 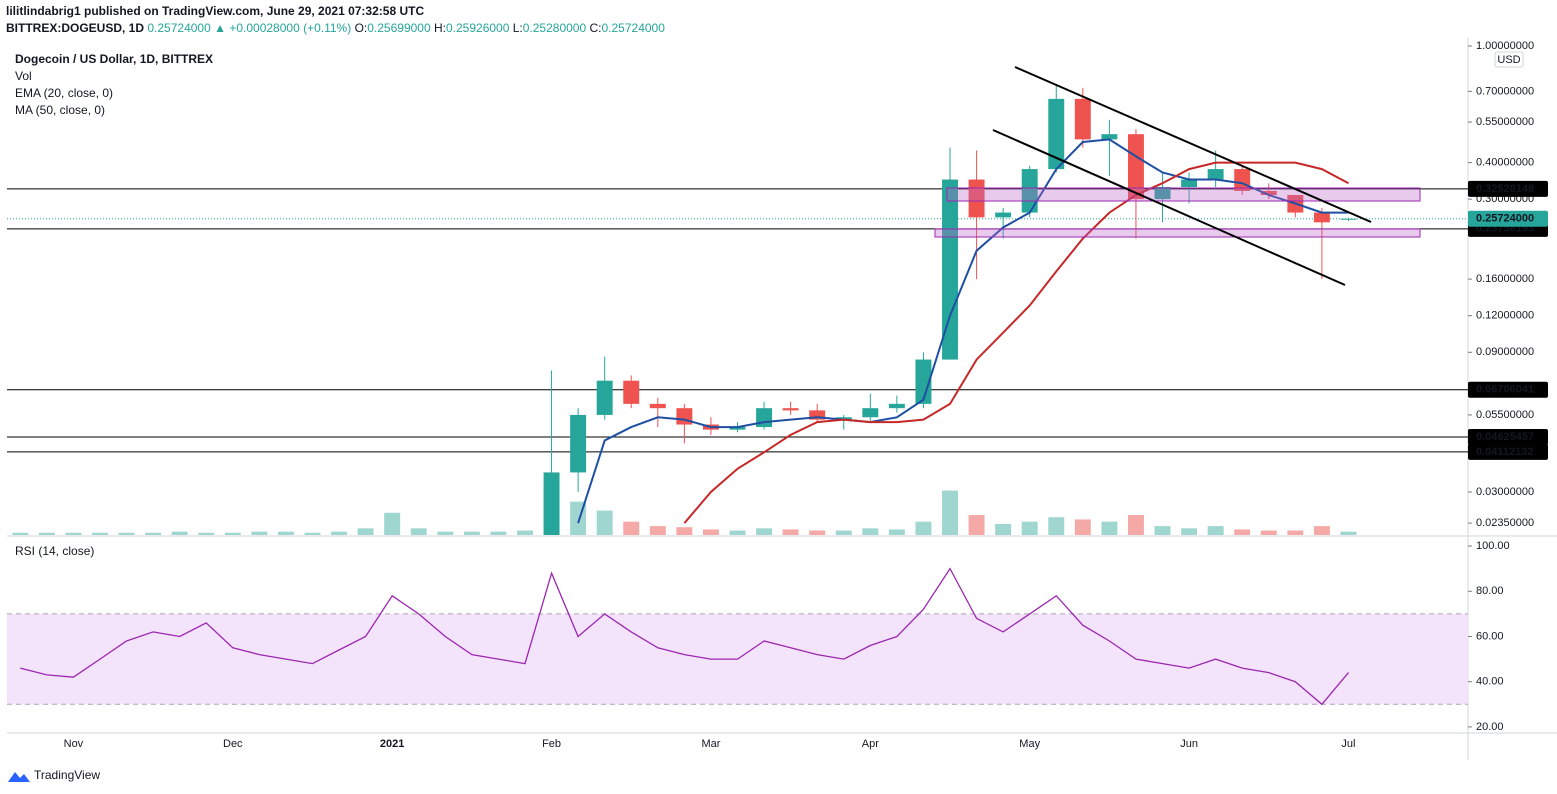 I want to click on level-label: 0.04112132, so click(x=1505, y=452).